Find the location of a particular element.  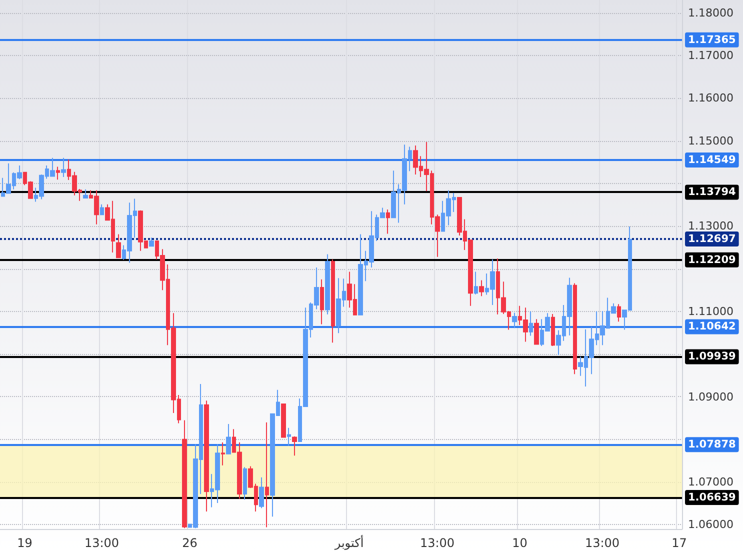

ref-line-label: 1.07878 is located at coordinates (712, 444).